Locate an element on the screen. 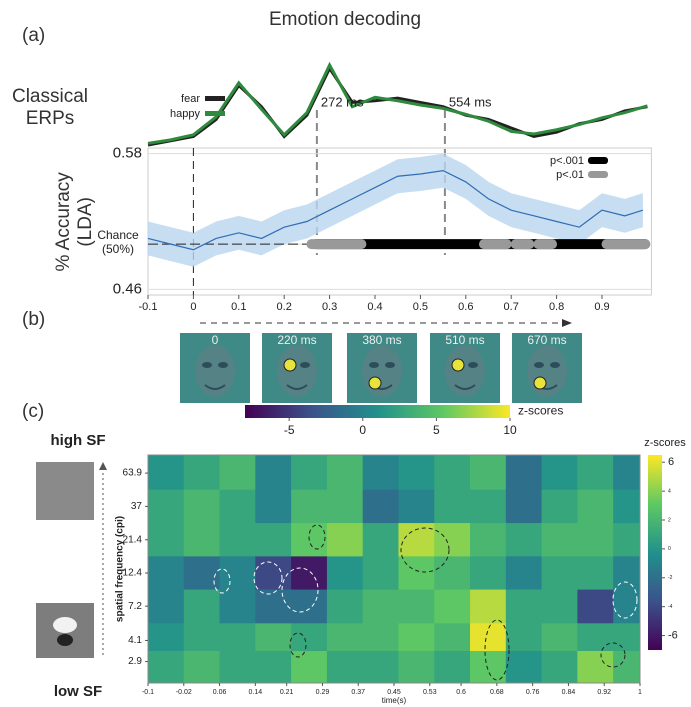 The height and width of the screenshot is (707, 691). y-tick-label: 63.9 is located at coordinates (133, 473).